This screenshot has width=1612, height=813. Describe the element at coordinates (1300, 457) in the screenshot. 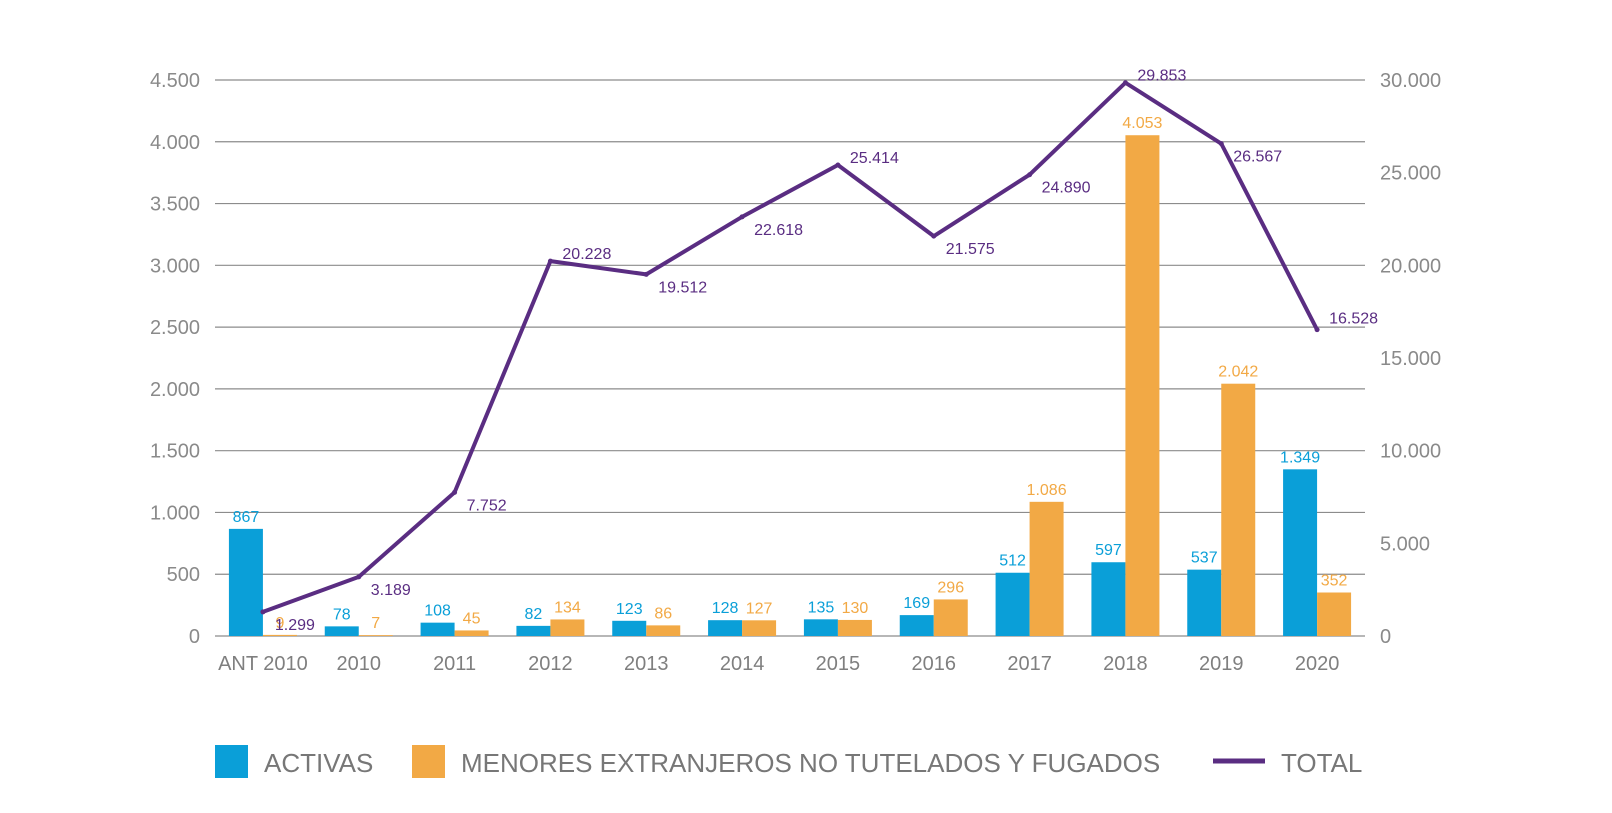

I see `data-label-activas: 1.349` at that location.